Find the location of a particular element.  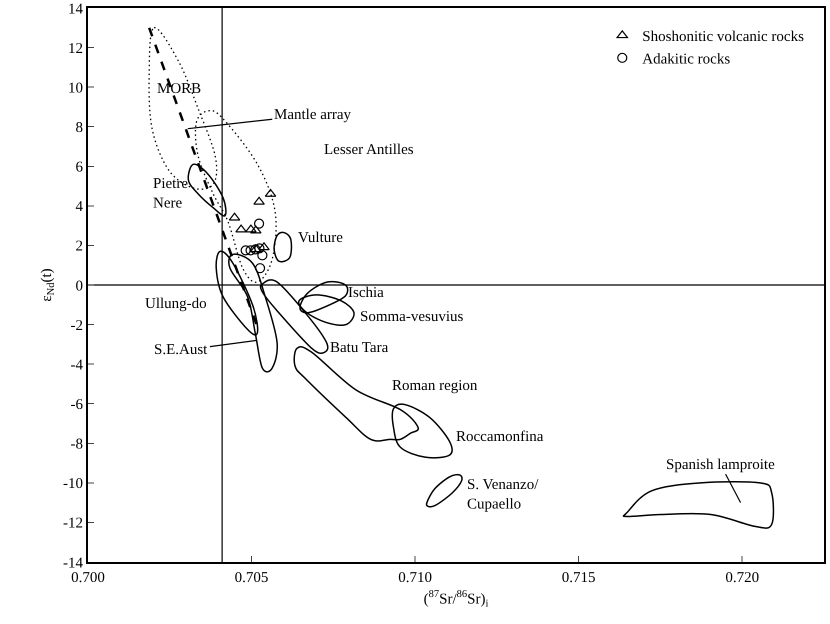

annotation: Pietre Nere is located at coordinates (170, 194).